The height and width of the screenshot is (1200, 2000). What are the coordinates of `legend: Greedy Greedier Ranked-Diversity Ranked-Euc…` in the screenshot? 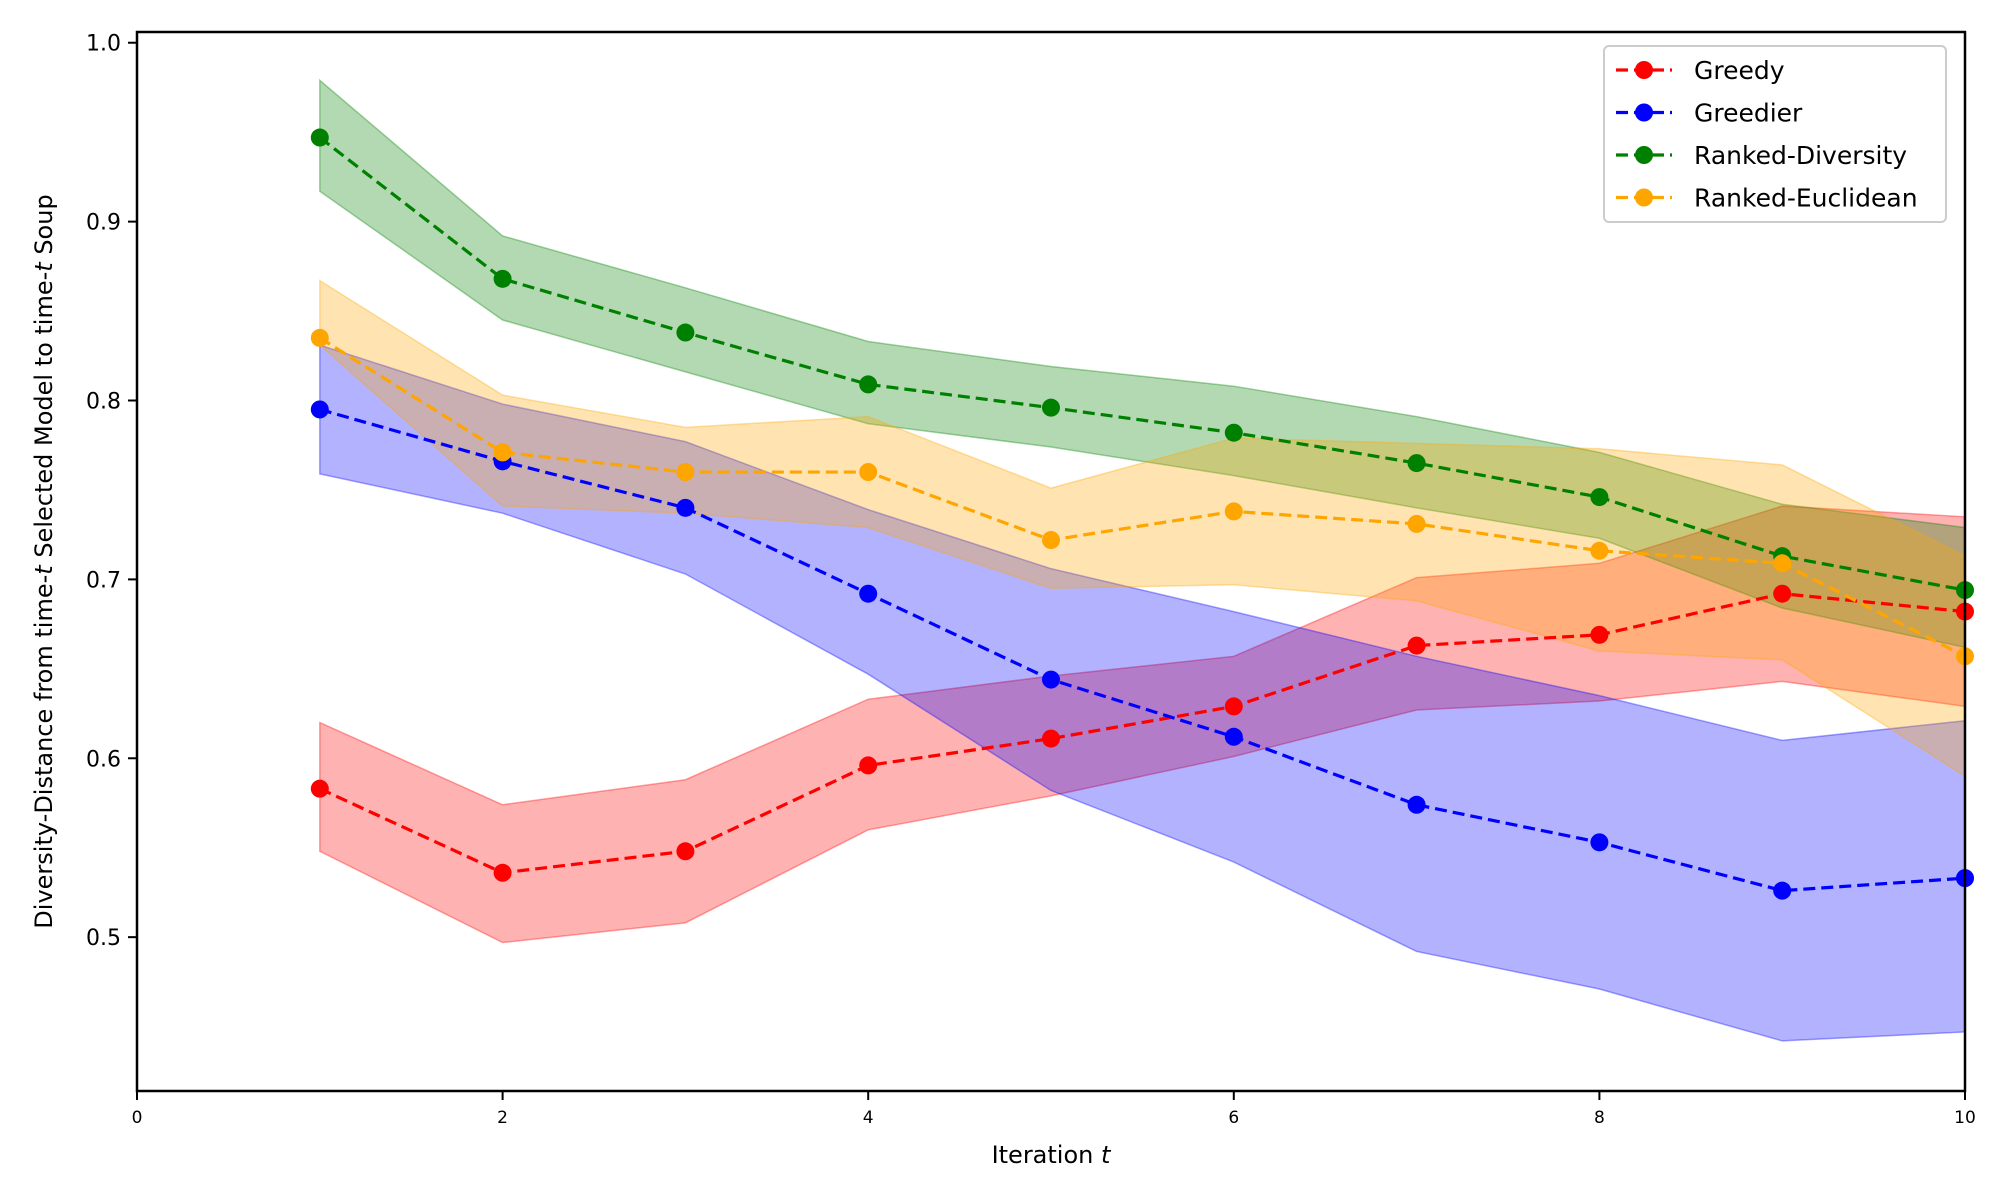 It's located at (1775, 134).